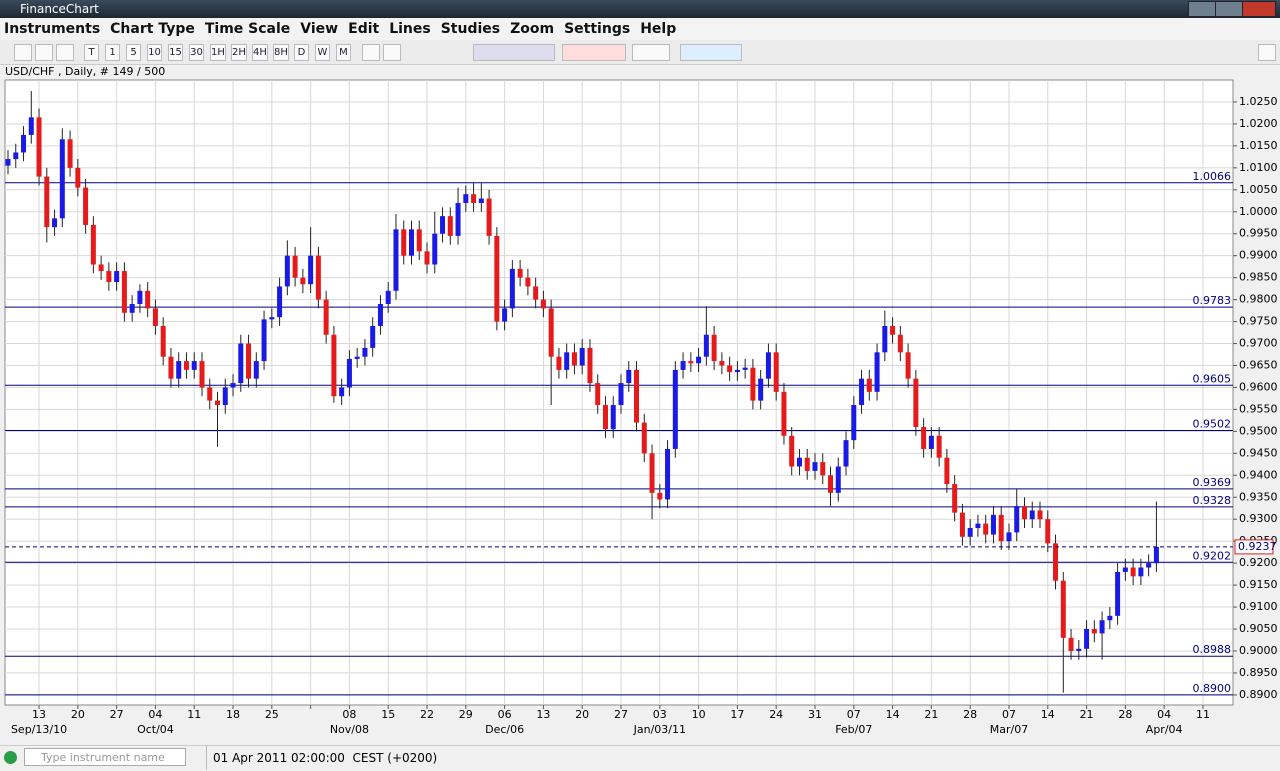 This screenshot has height=771, width=1280. What do you see at coordinates (640, 9) in the screenshot?
I see `title-bar: FinanceChart` at bounding box center [640, 9].